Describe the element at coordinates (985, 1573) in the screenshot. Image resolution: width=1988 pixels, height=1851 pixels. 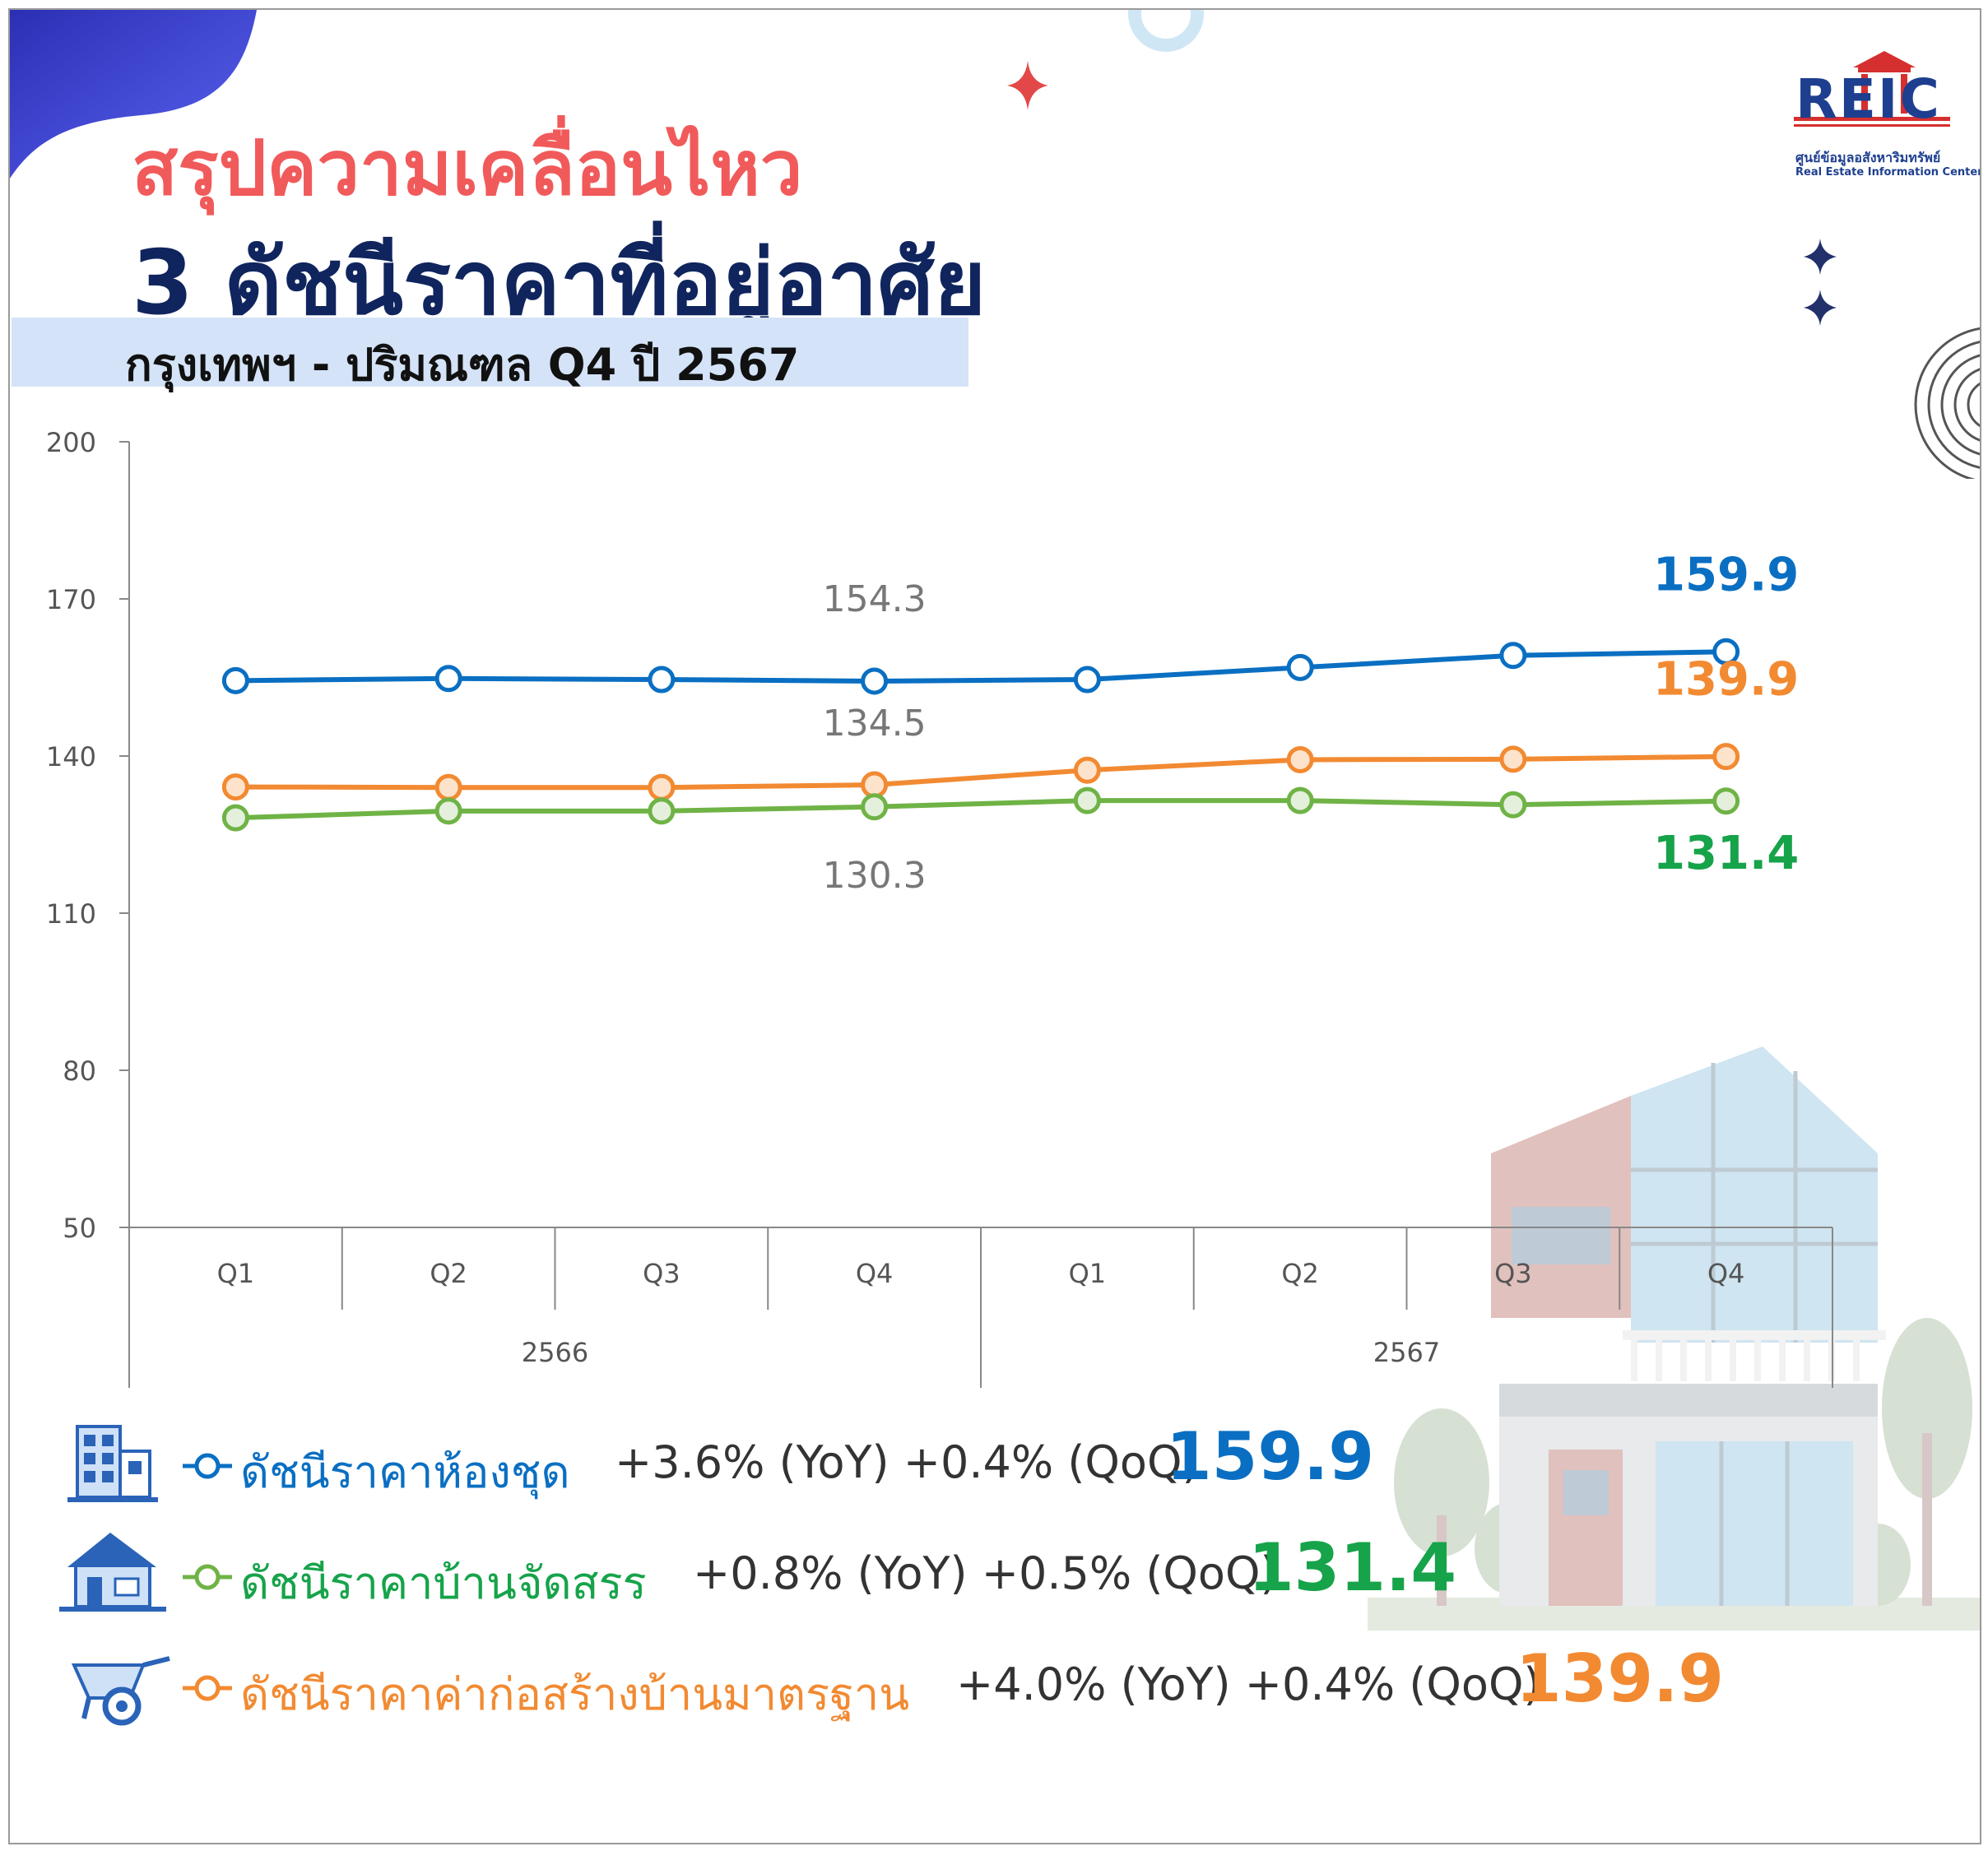
I see `legend-change-house: +0.8% (YoY) +0.5% (QoQ)` at that location.